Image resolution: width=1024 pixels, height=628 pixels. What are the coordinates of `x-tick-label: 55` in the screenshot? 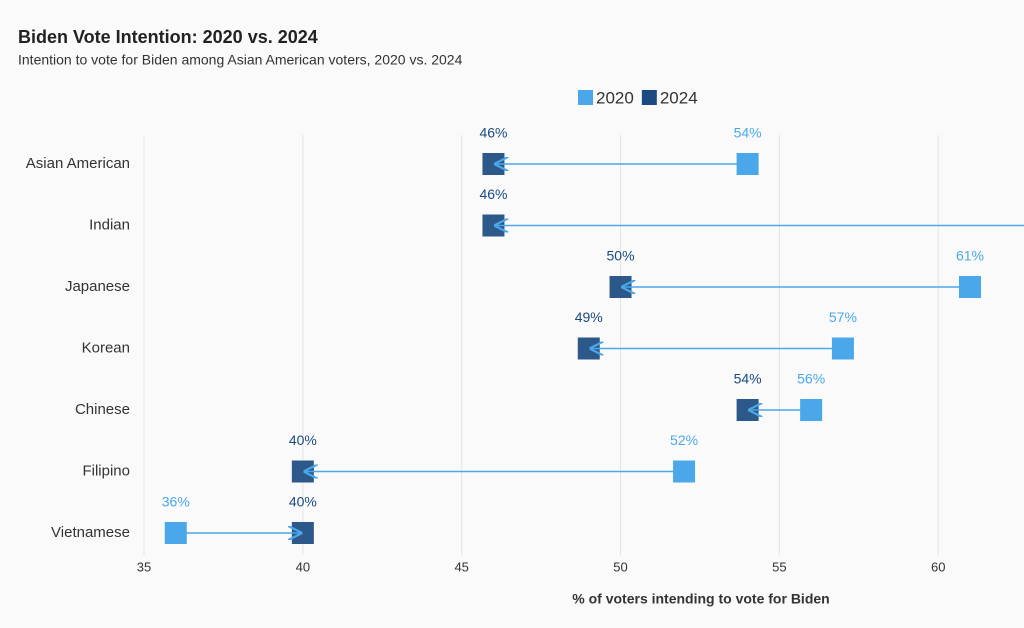 It's located at (779, 566).